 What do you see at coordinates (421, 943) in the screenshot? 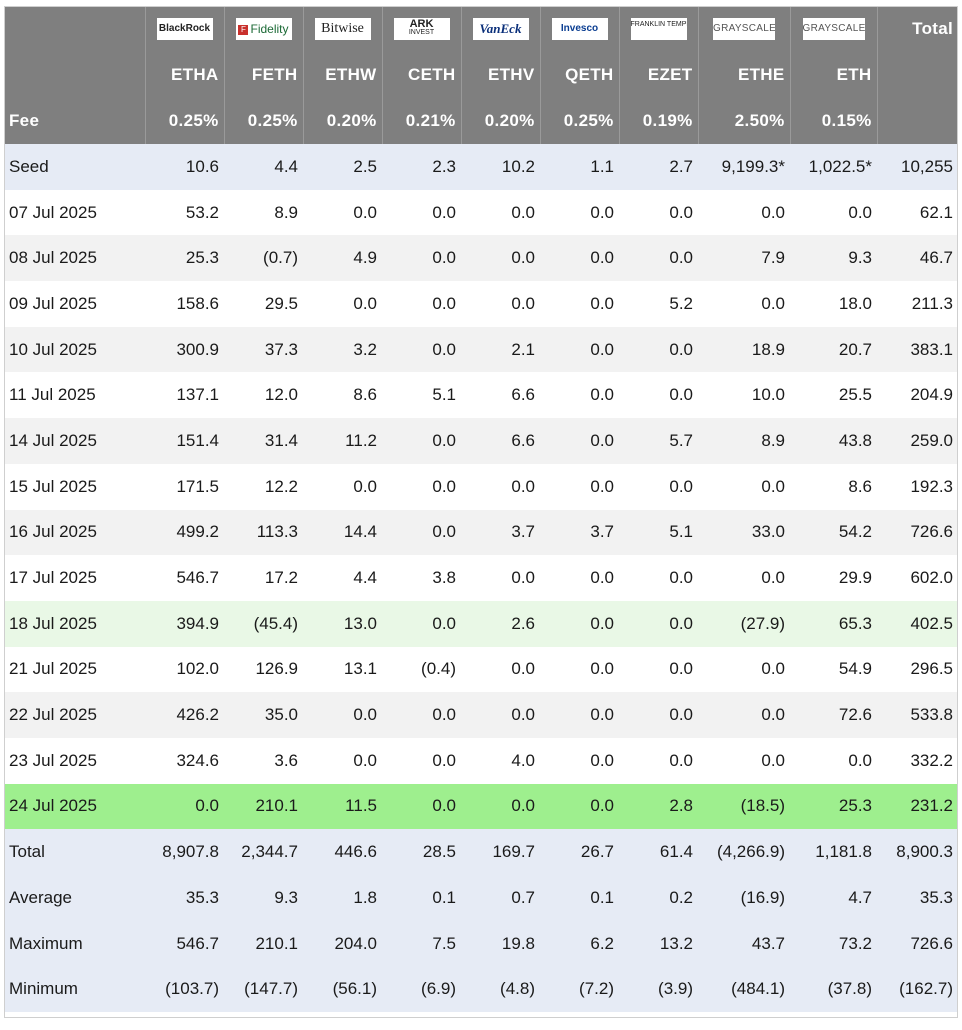
I see `flow-cell: 7.5` at bounding box center [421, 943].